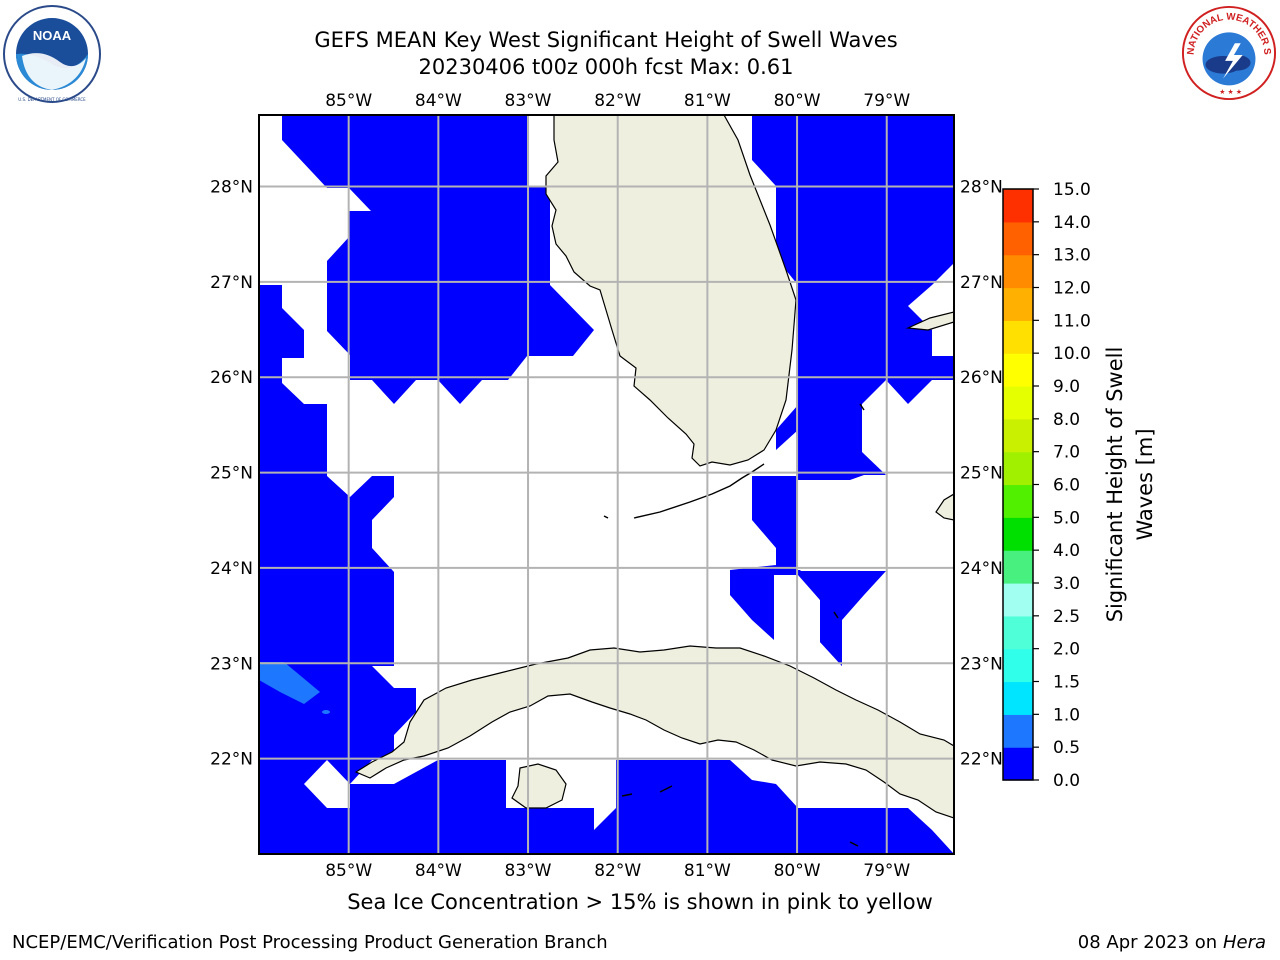 Image resolution: width=1280 pixels, height=960 pixels. Describe the element at coordinates (1066, 781) in the screenshot. I see `colorbar-tick-label: 0.0` at that location.